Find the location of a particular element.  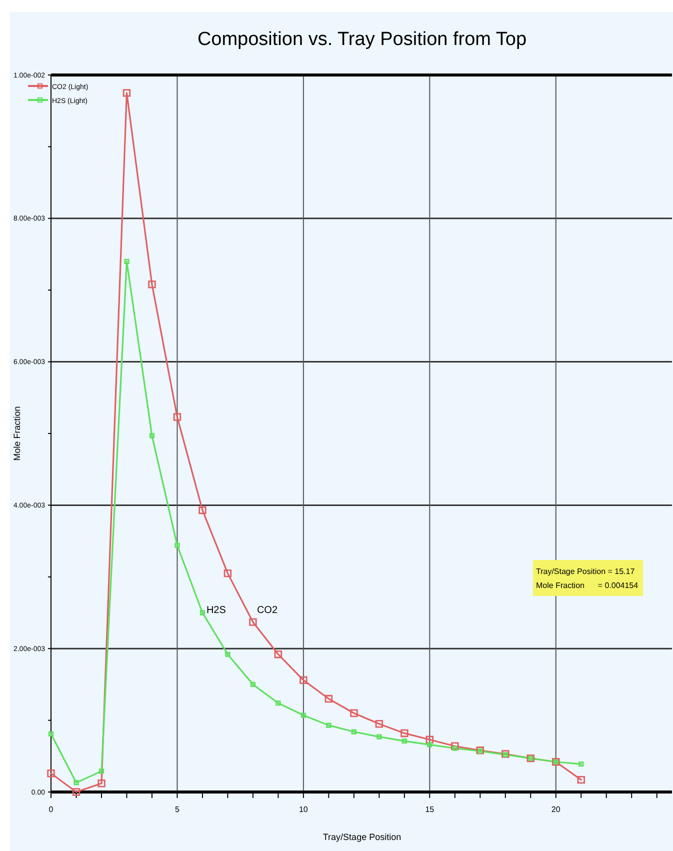

x-tick-label: 15 is located at coordinates (430, 809).